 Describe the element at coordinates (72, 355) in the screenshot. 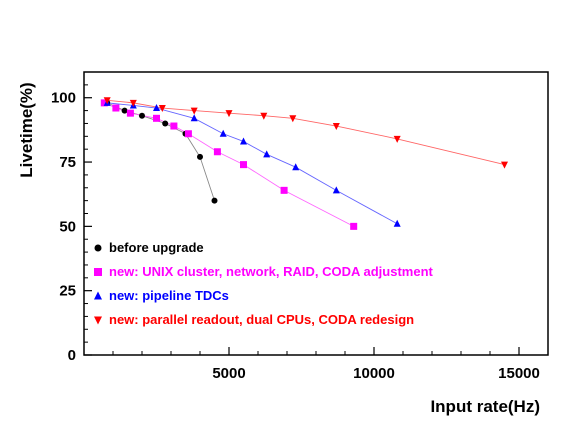

I see `y-tick-label: 0` at that location.